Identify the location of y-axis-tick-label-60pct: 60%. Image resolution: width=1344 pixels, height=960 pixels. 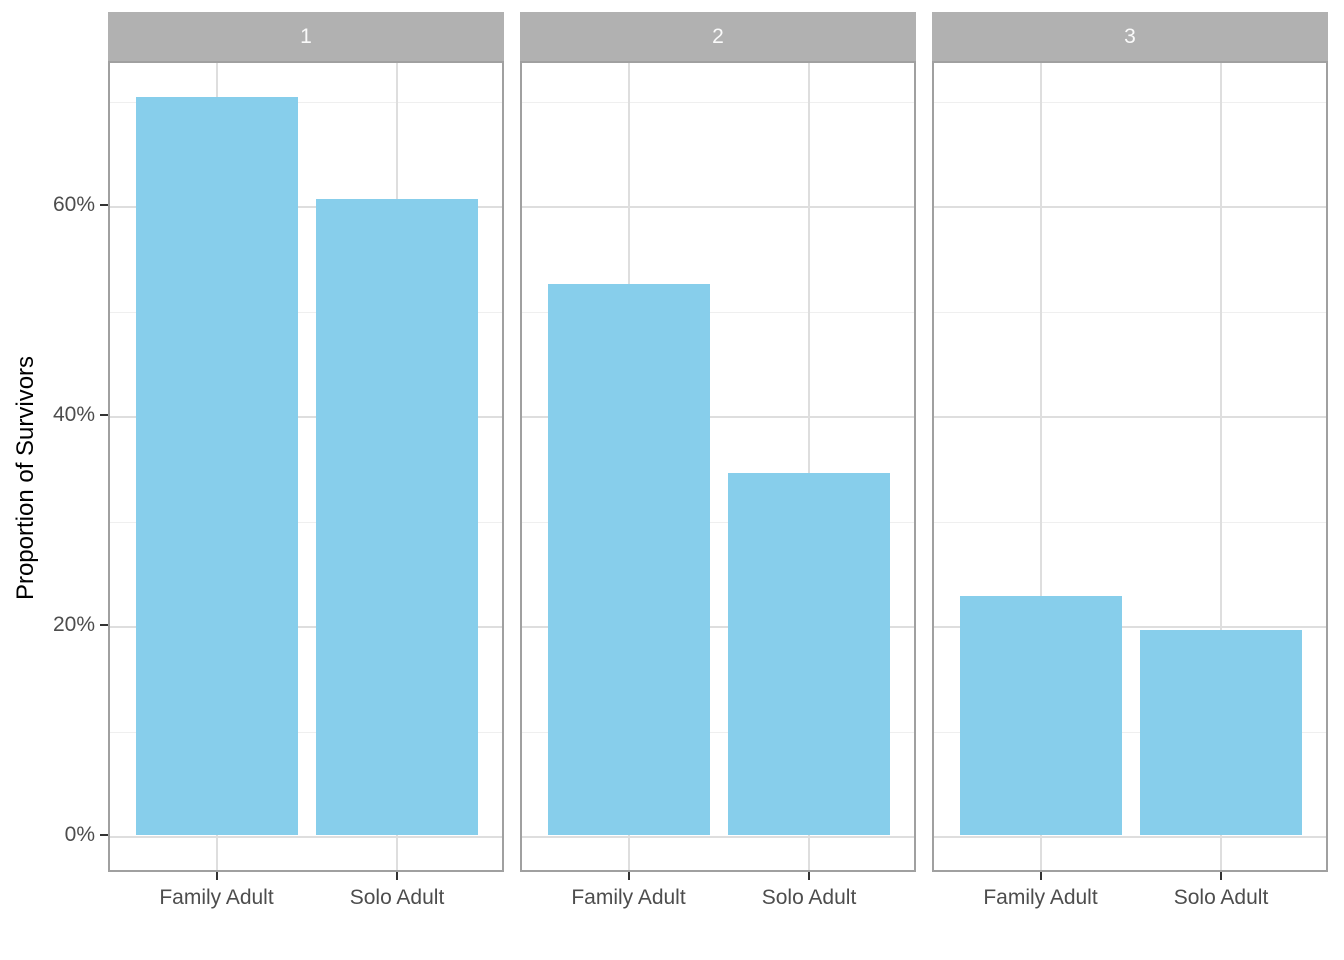
(73, 204).